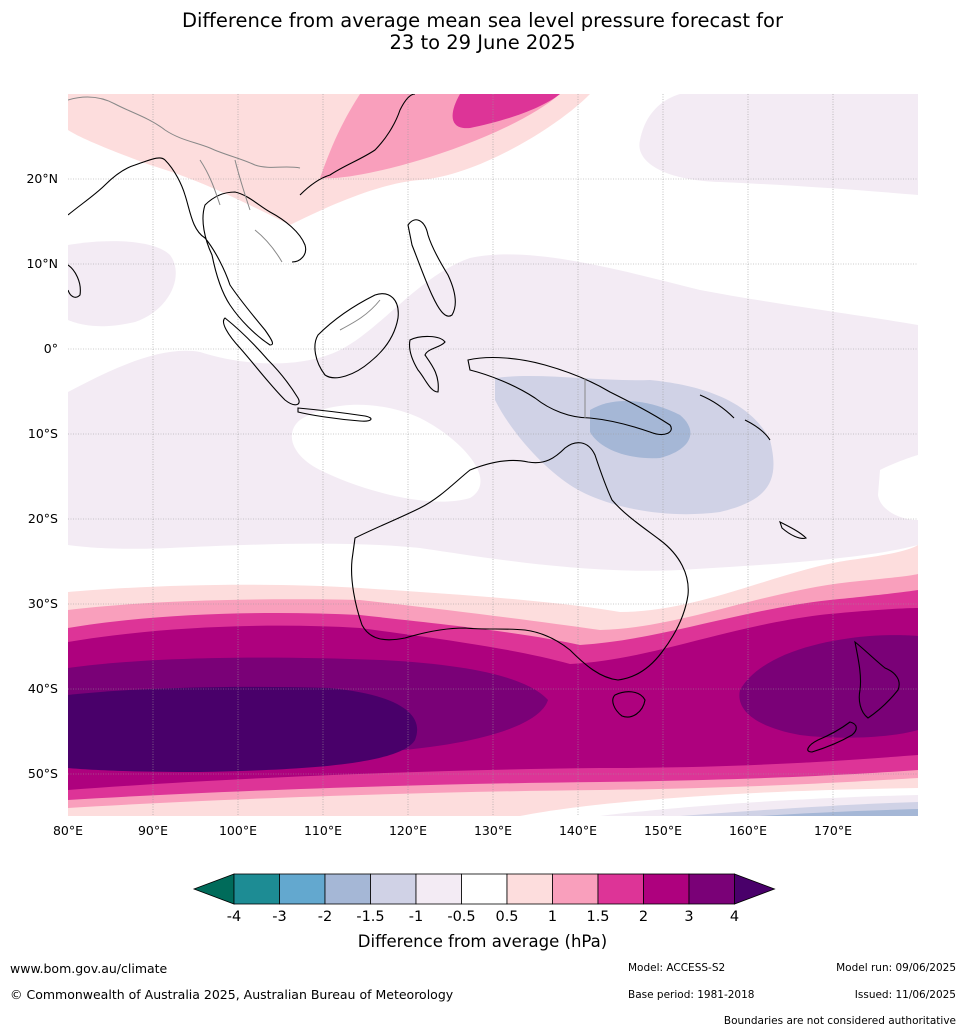  What do you see at coordinates (427, 364) in the screenshot?
I see `coast-sulawesi` at bounding box center [427, 364].